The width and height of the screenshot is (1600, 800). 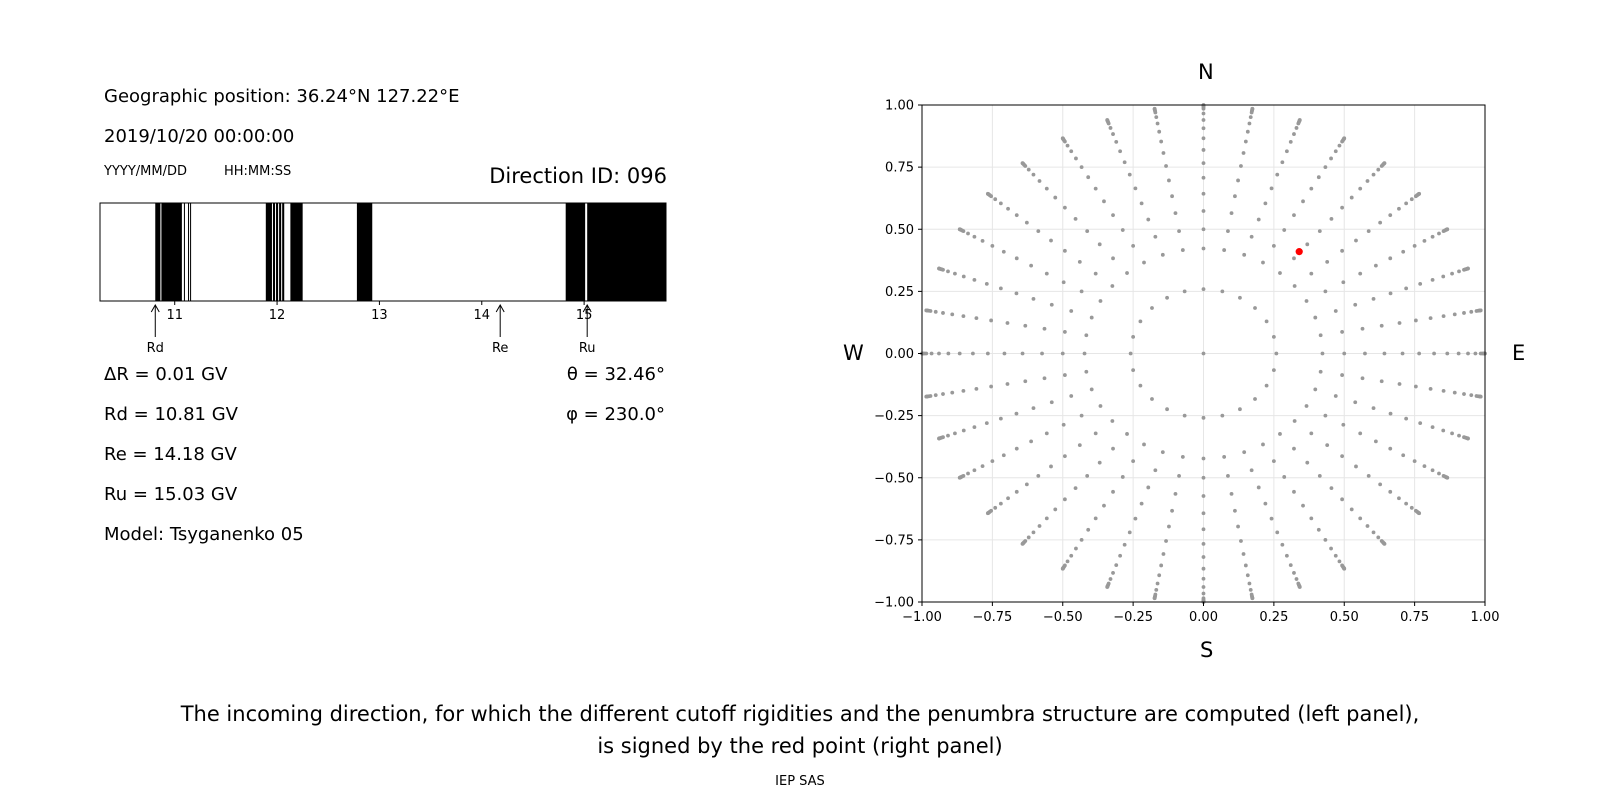 I want to click on x-tick-label: 13, so click(x=379, y=315).